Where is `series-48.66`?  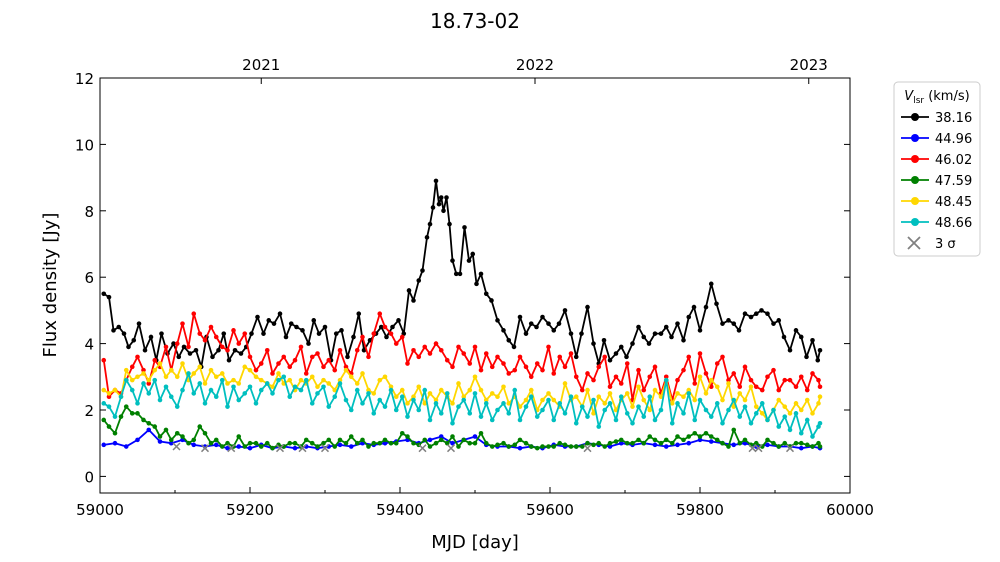
series-48.66 is located at coordinates (462, 405).